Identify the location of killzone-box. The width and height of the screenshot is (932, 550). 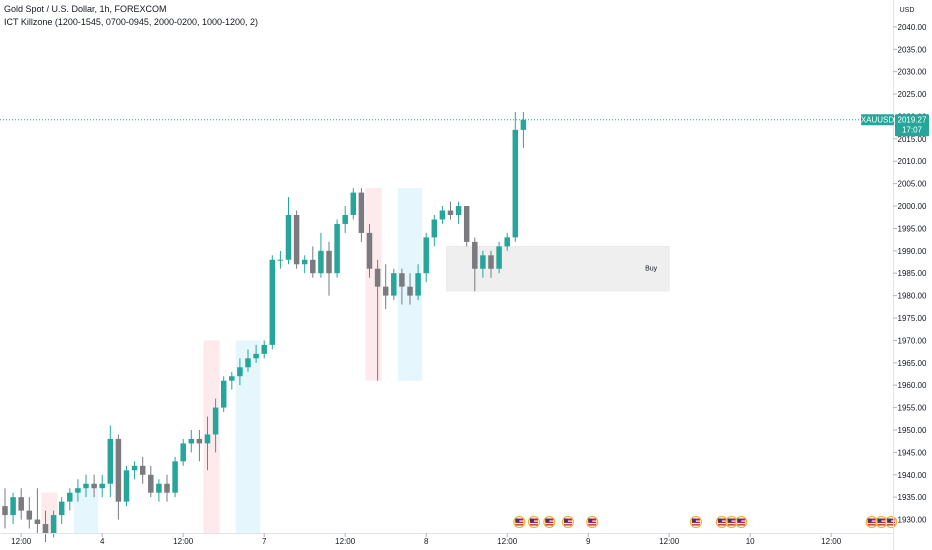
(211, 436).